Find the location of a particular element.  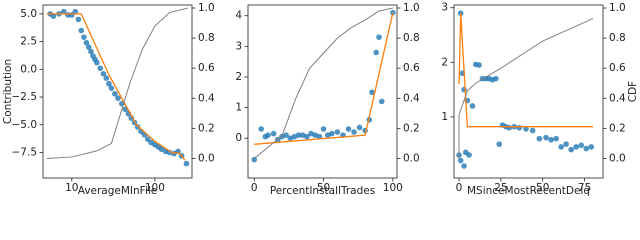

y-tick-label: 0 is located at coordinates (238, 138).